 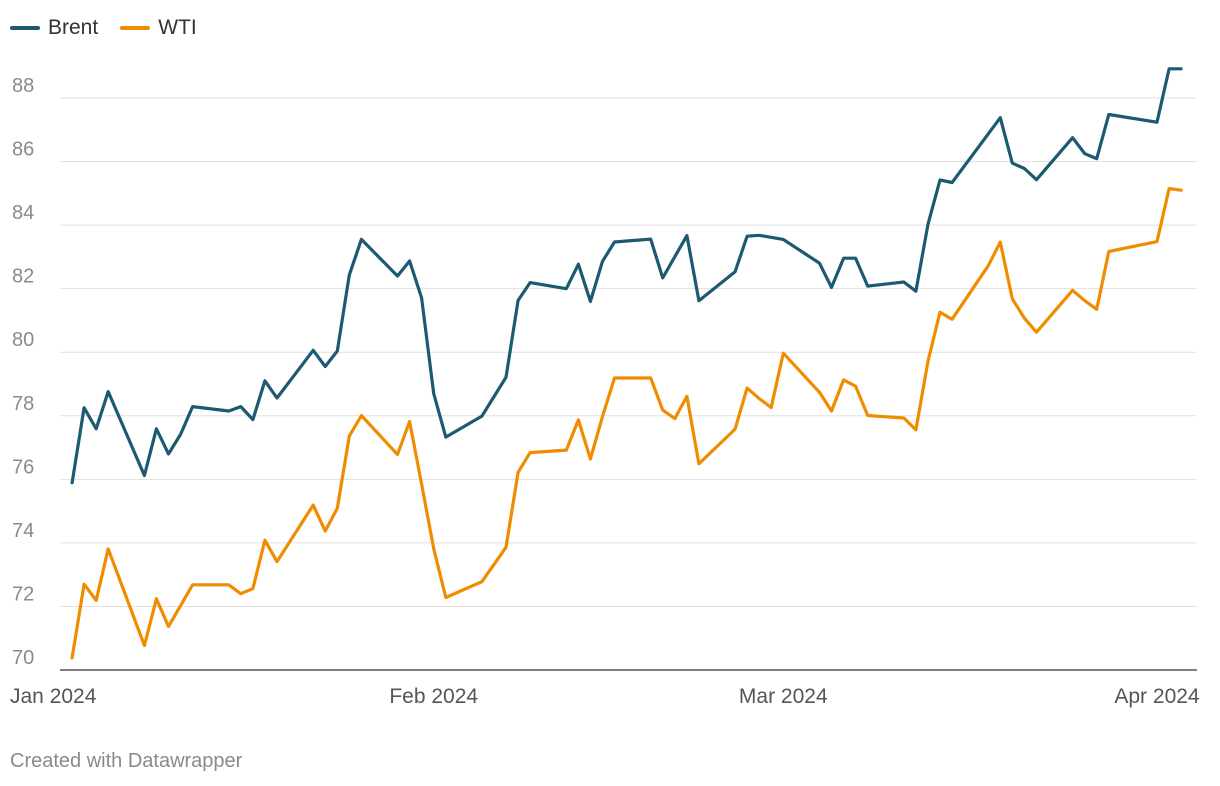 I want to click on chart-legend: Brent WTI, so click(x=103, y=28).